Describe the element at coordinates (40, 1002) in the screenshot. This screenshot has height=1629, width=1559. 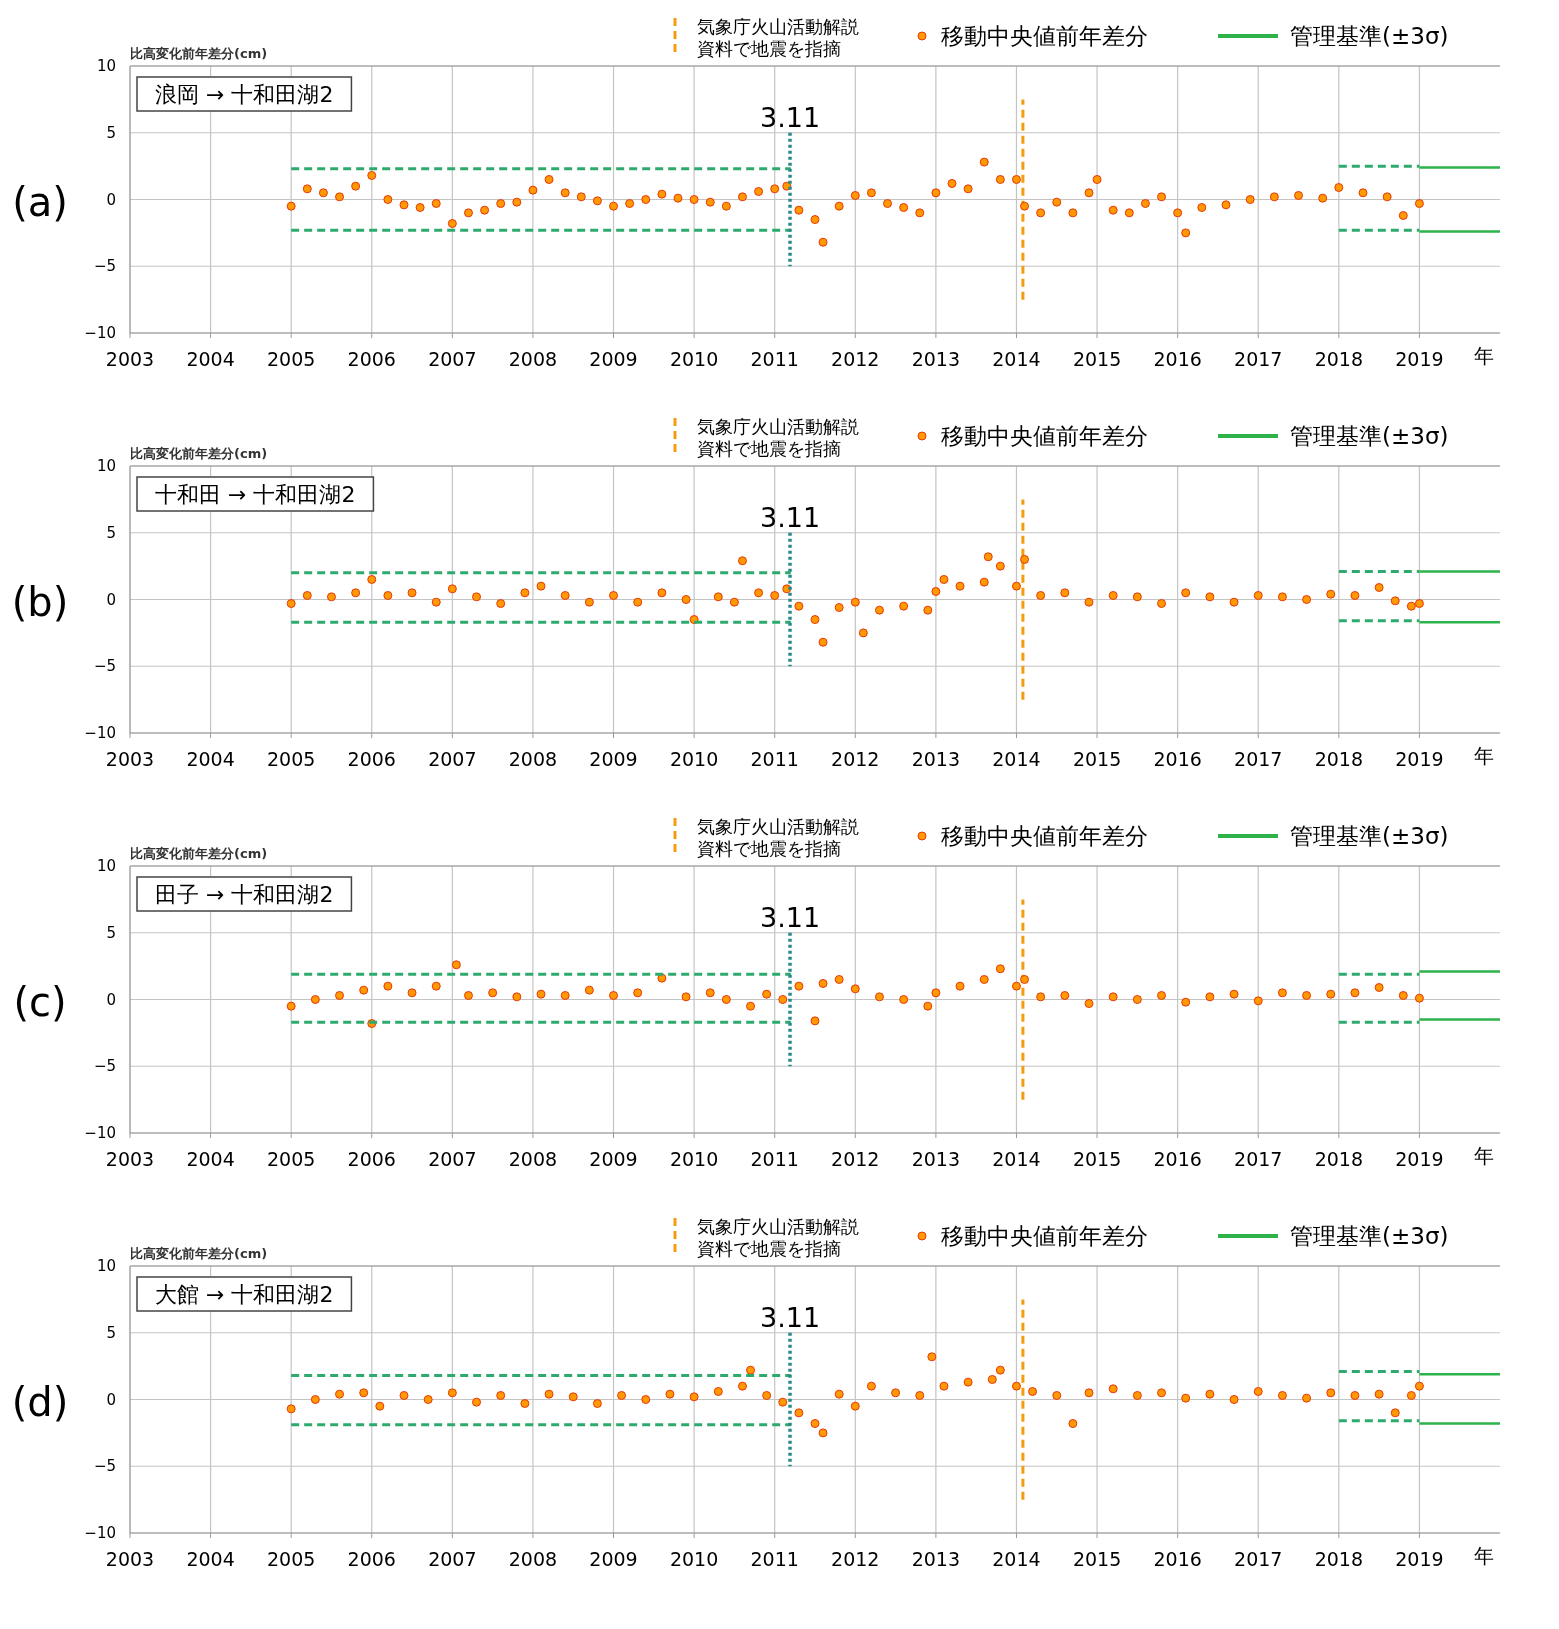
I see `text: (c)` at that location.